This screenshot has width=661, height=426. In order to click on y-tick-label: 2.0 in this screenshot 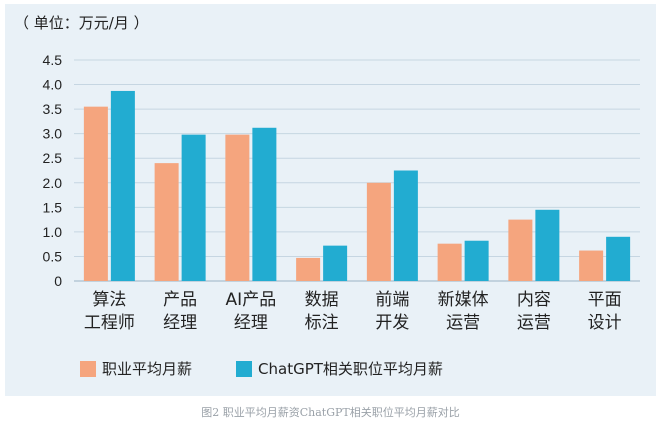, I will do `click(53, 183)`.